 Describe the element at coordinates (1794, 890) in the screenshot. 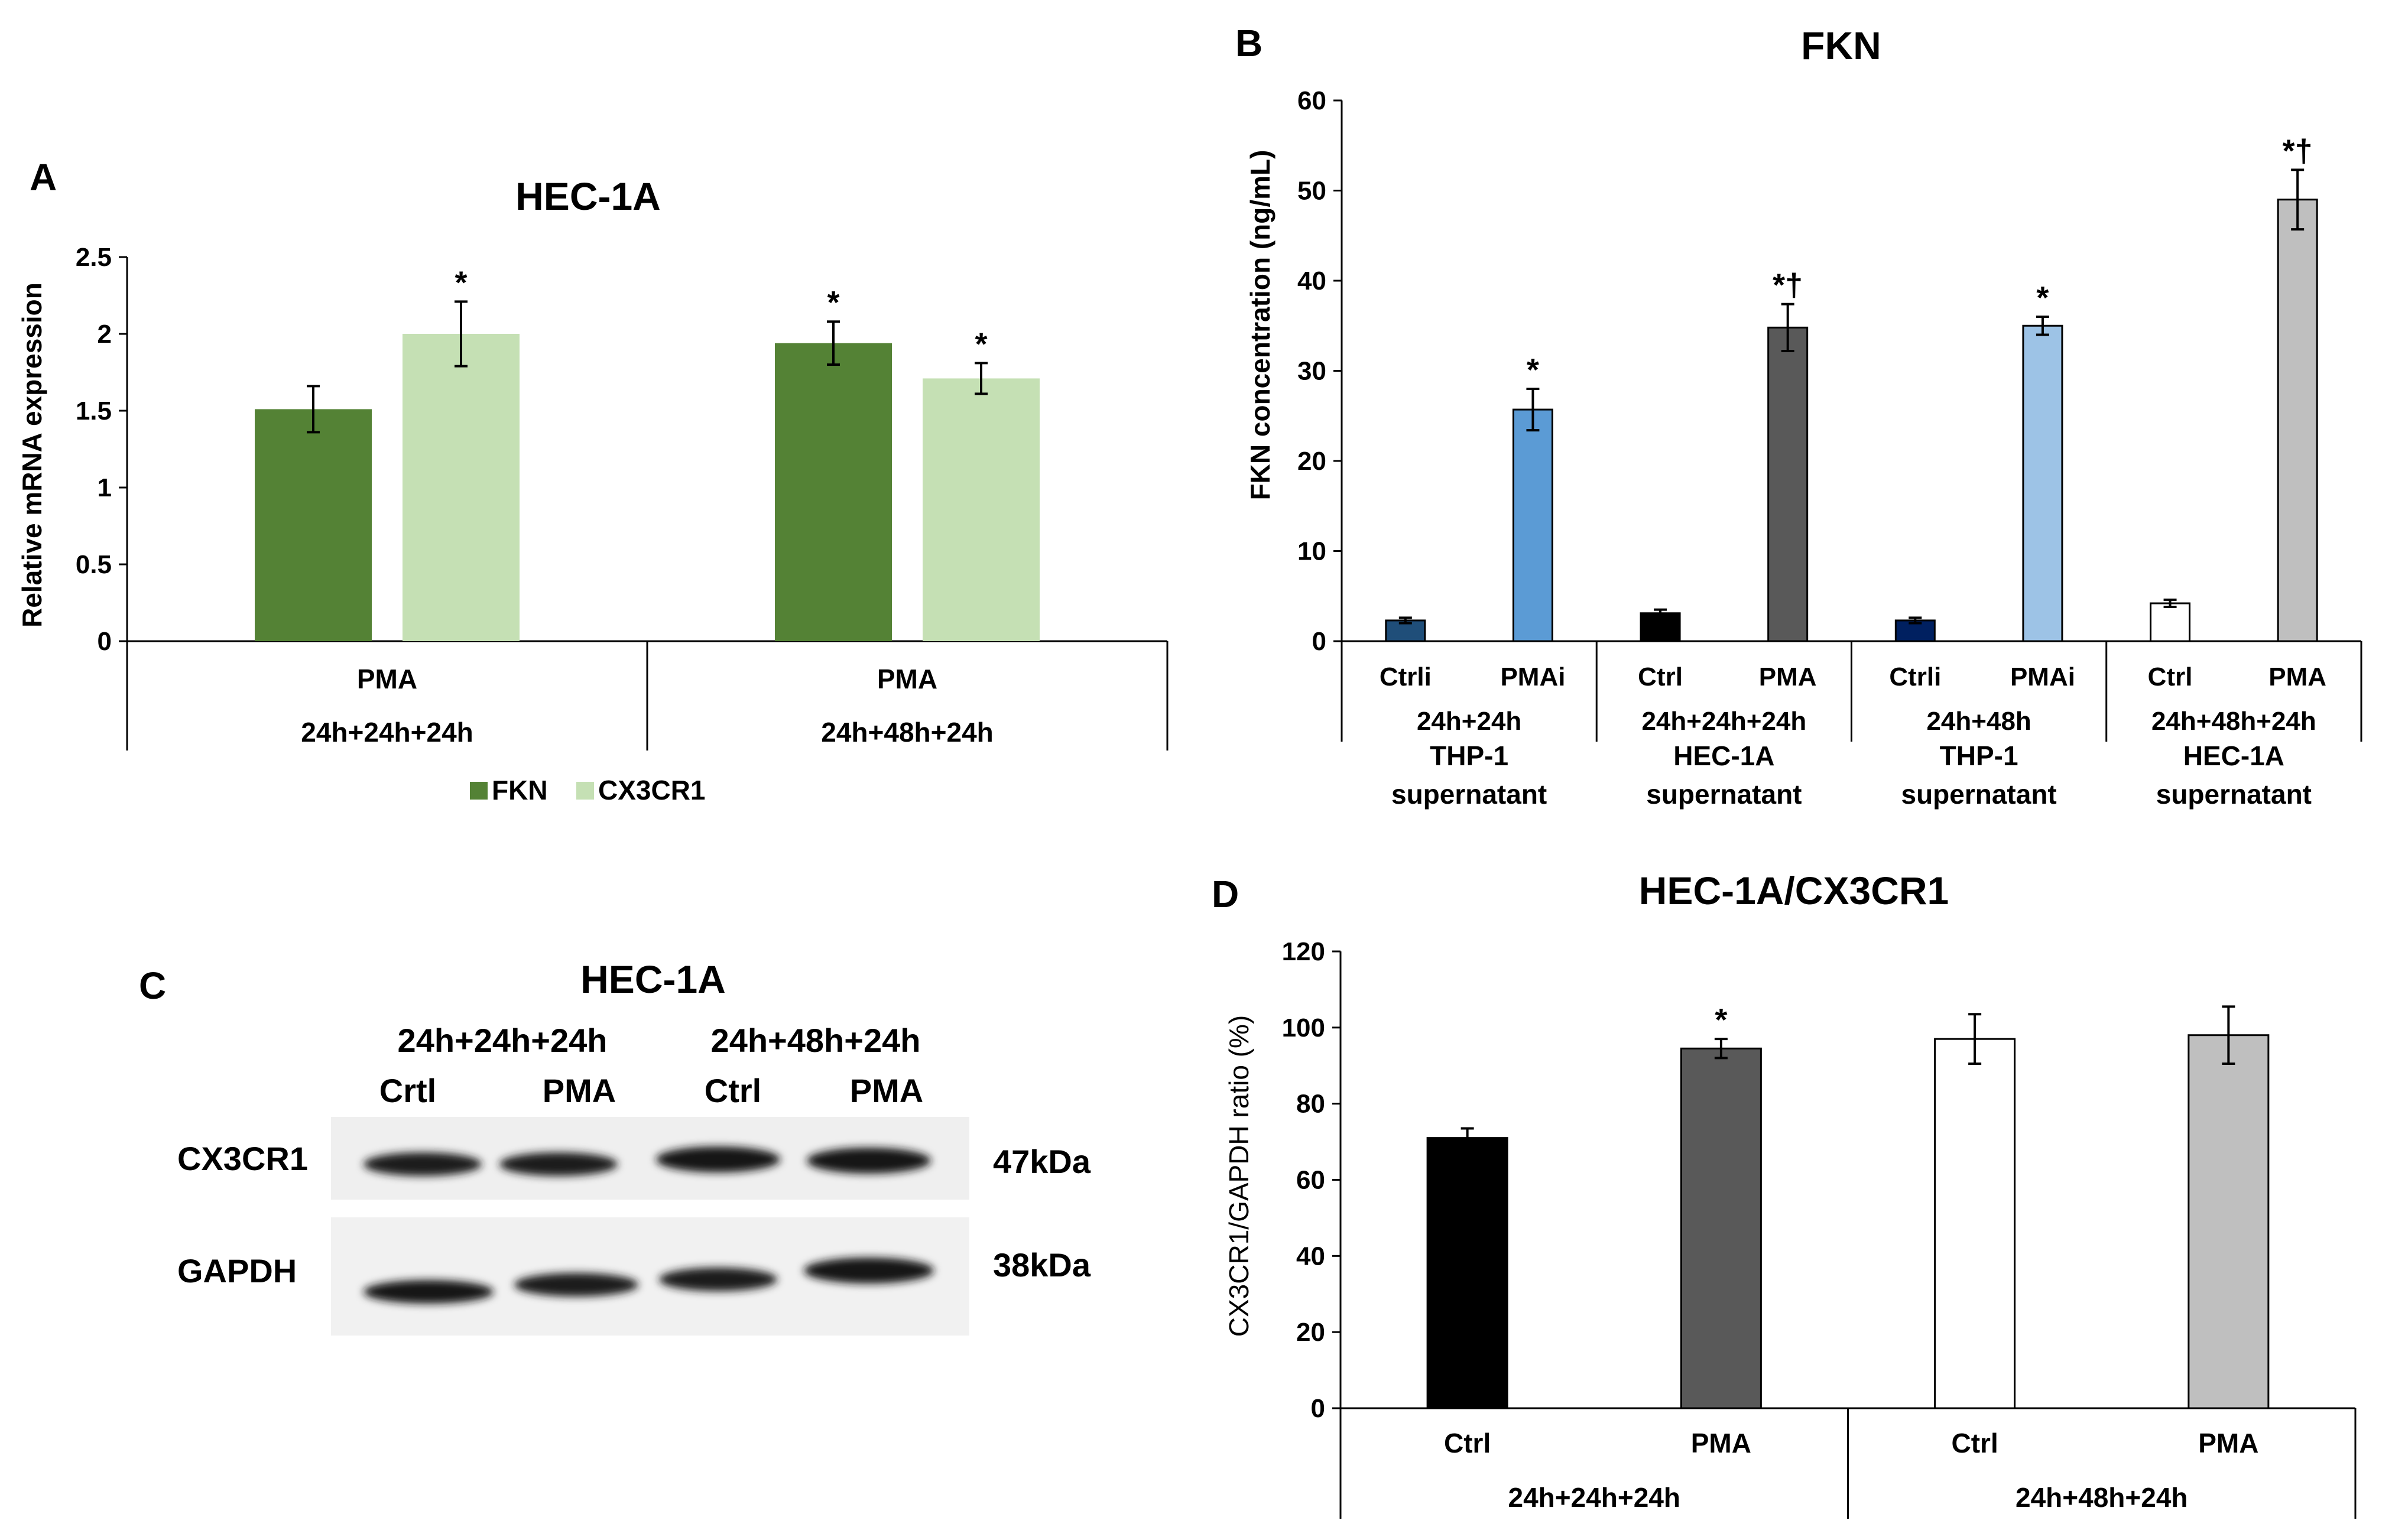

I see `panel-d-title: HEC-1A/CX3CR1` at that location.